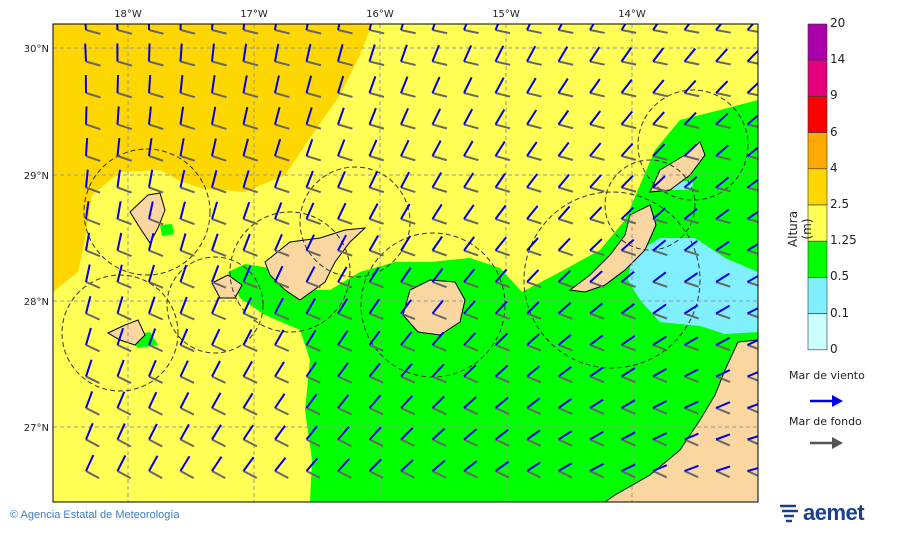  I want to click on zone-0.1-0.5, so click(693, 286).